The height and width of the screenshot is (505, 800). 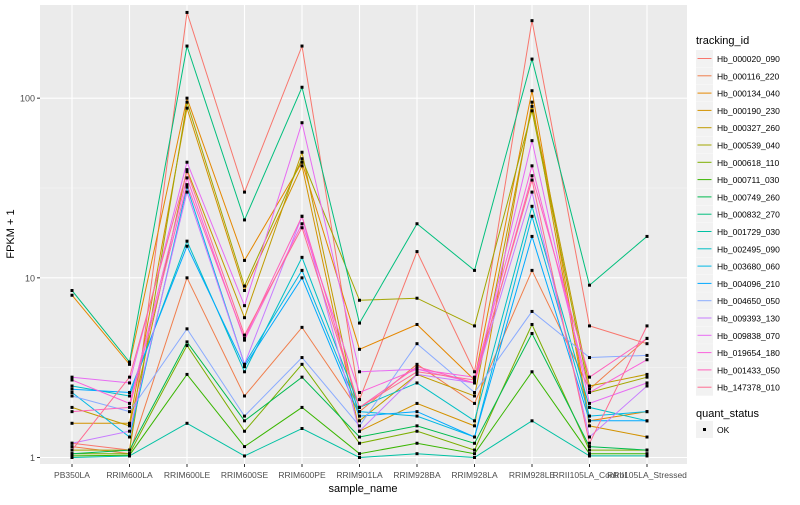 I want to click on y-axis-title: FPKM + 1, so click(x=11, y=233).